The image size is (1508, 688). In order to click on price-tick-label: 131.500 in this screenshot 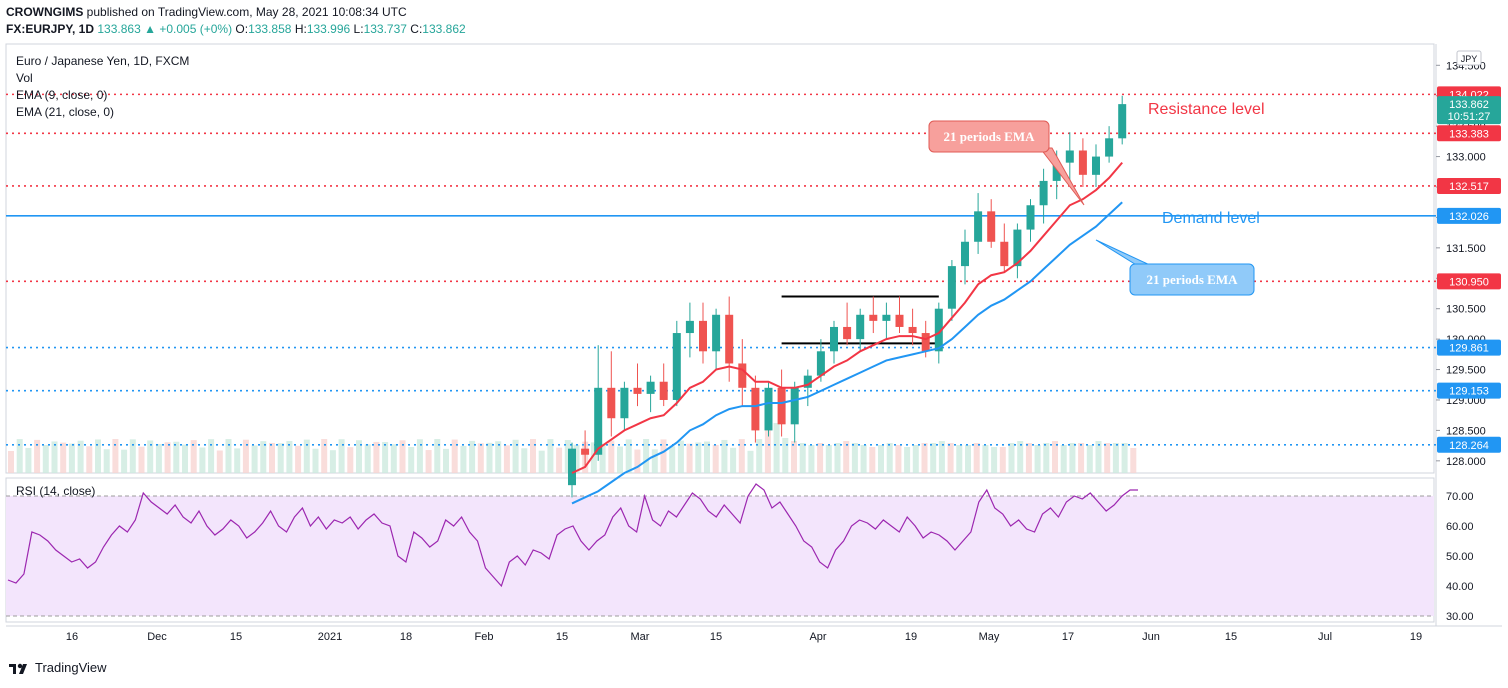, I will do `click(1466, 249)`.